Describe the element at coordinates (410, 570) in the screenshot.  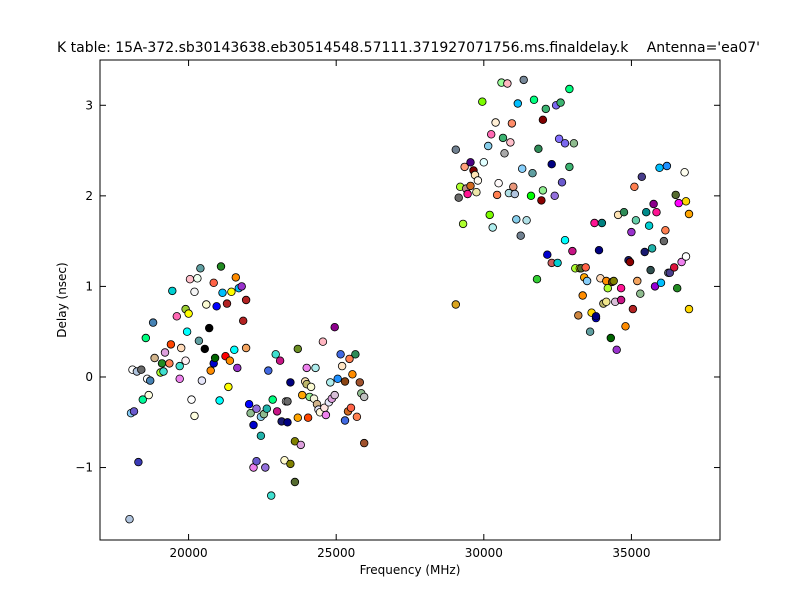
I see `x-axis-label: Frequency (MHz)` at that location.